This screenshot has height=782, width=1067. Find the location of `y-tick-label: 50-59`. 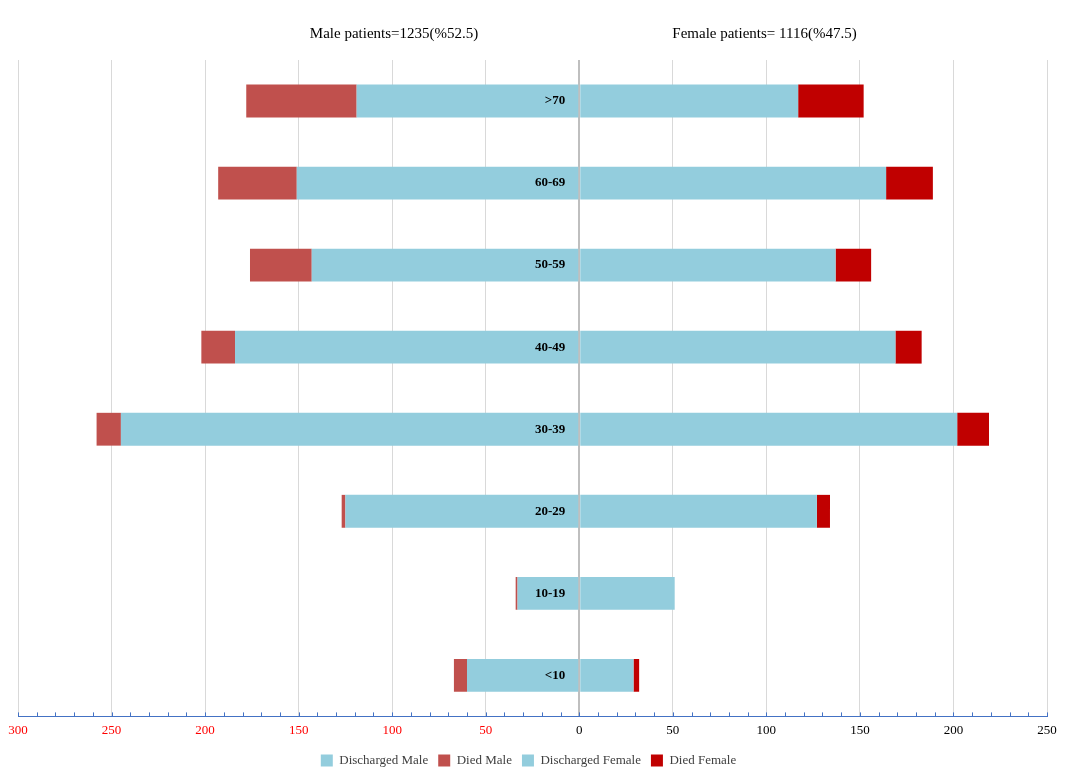

y-tick-label: 50-59 is located at coordinates (550, 264).